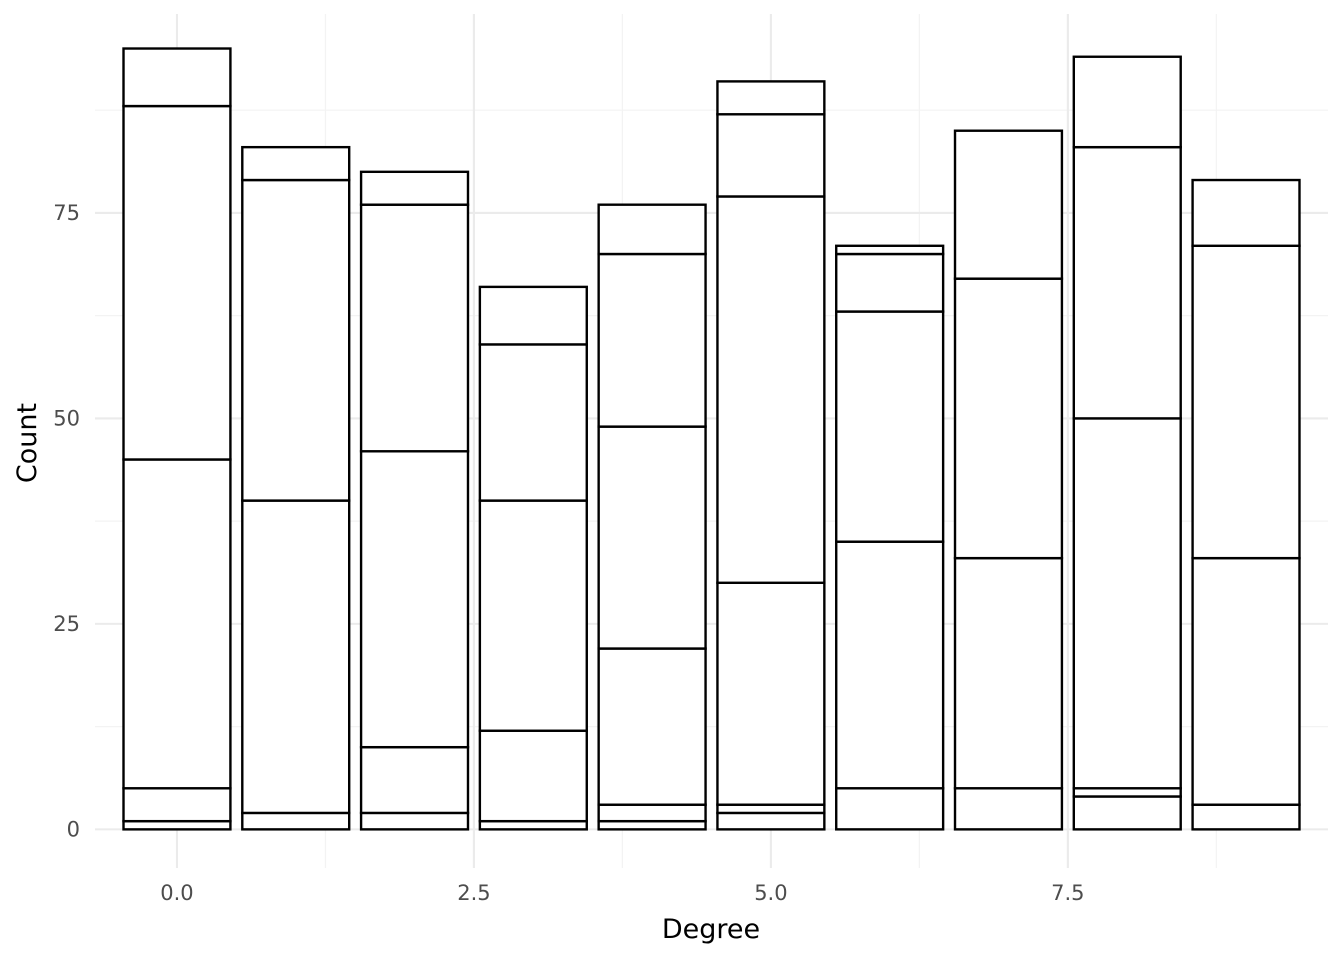 The image size is (1344, 960). Describe the element at coordinates (176, 893) in the screenshot. I see `x-tick-label: 0.0` at that location.